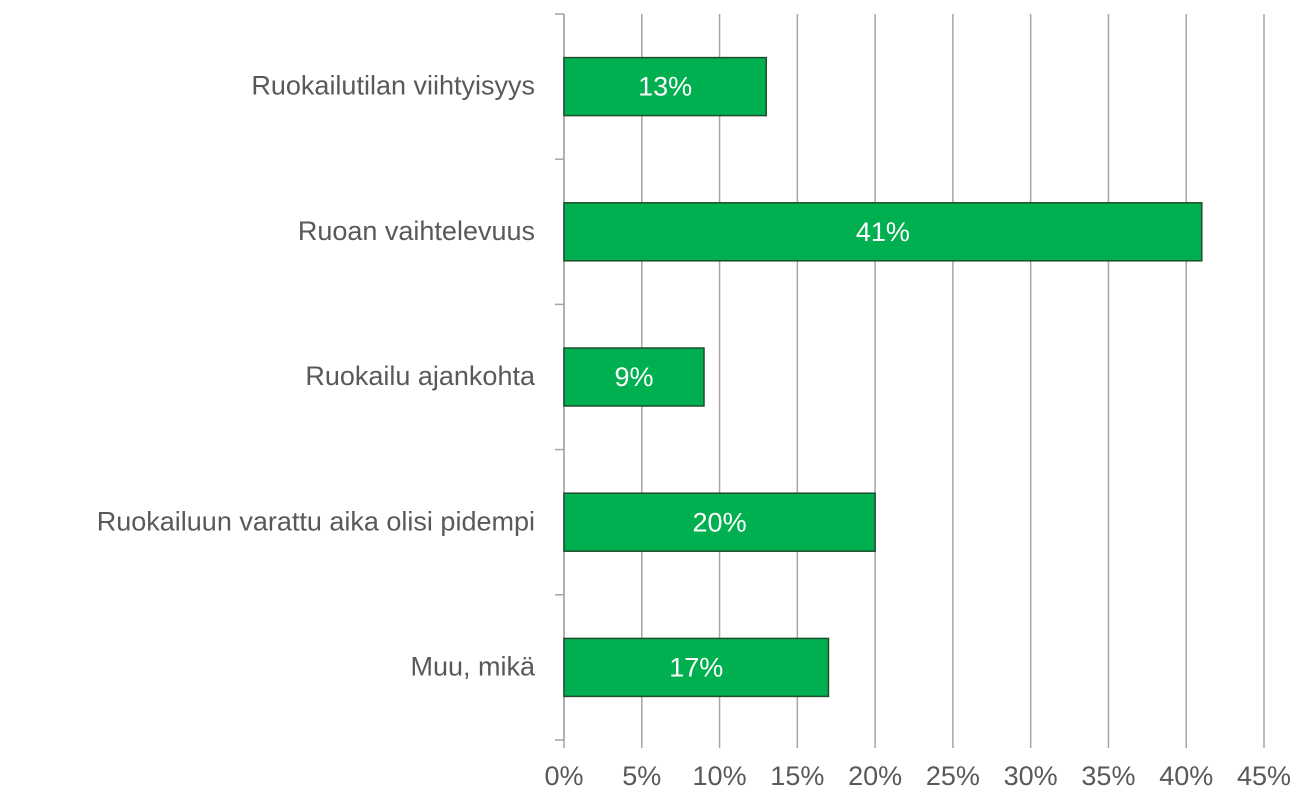 The image size is (1300, 795). I want to click on value-label: 9%, so click(633, 377).